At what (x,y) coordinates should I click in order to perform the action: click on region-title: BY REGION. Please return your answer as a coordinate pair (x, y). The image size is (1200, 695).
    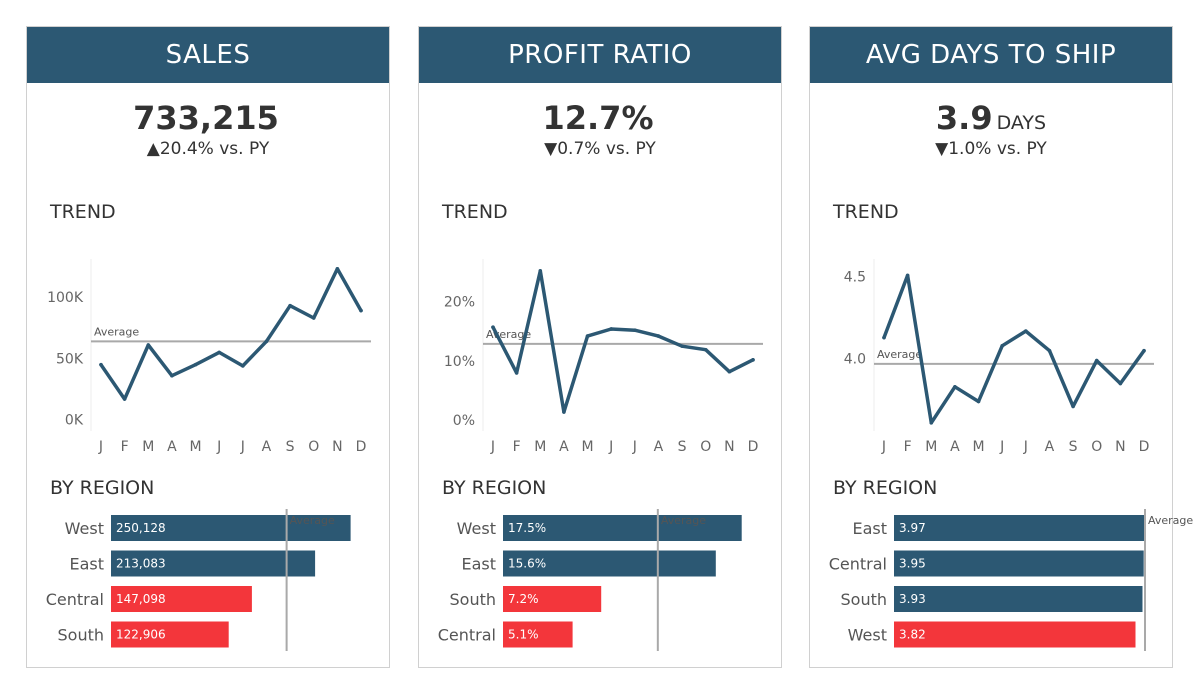
    Looking at the image, I should click on (102, 488).